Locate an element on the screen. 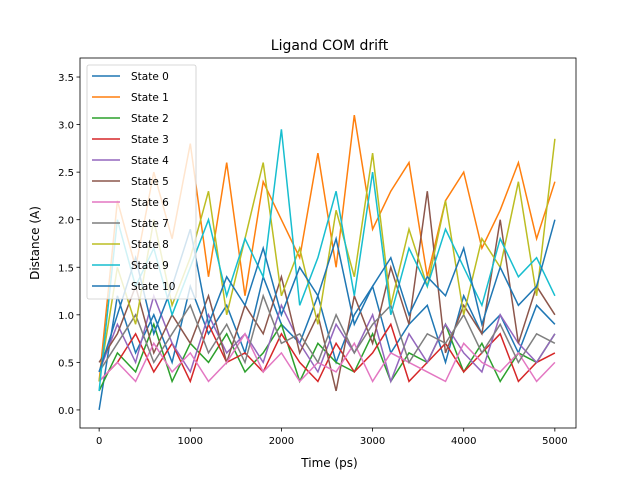 This screenshot has width=640, height=484. x-tick-label: 3000 is located at coordinates (372, 441).